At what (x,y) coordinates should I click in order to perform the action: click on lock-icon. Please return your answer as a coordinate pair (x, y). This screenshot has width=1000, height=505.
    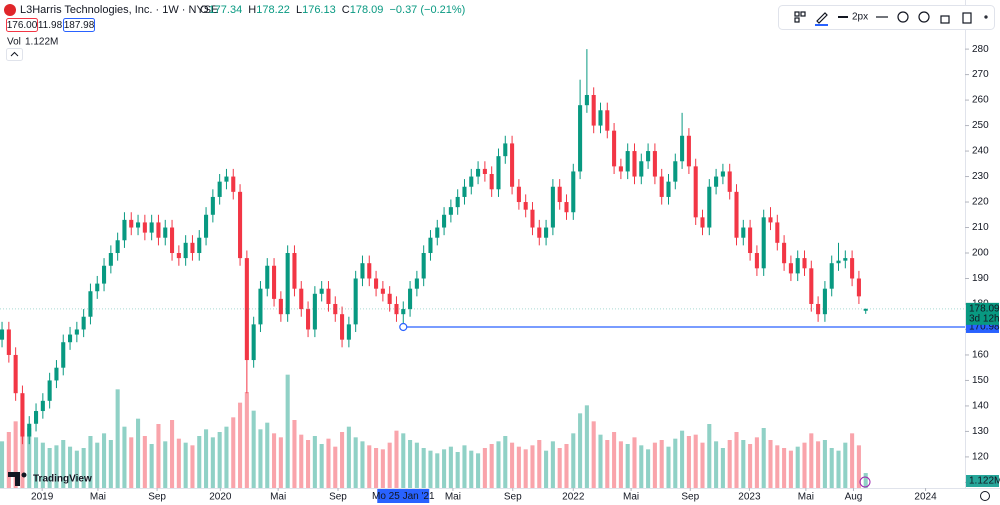
    Looking at the image, I should click on (945, 19).